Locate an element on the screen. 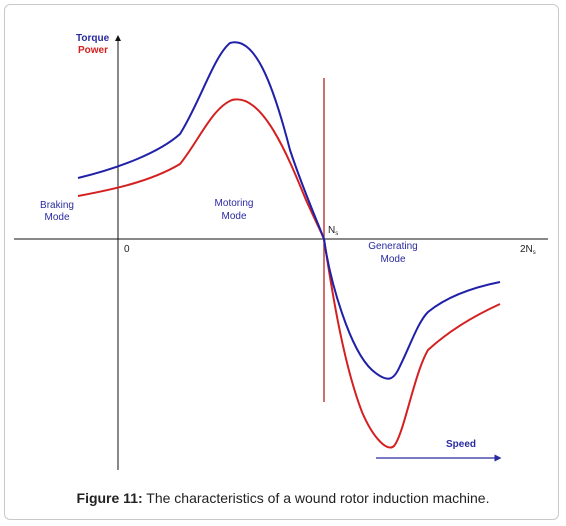 The height and width of the screenshot is (526, 566). generating-mode-label-line2: Mode is located at coordinates (392, 259).